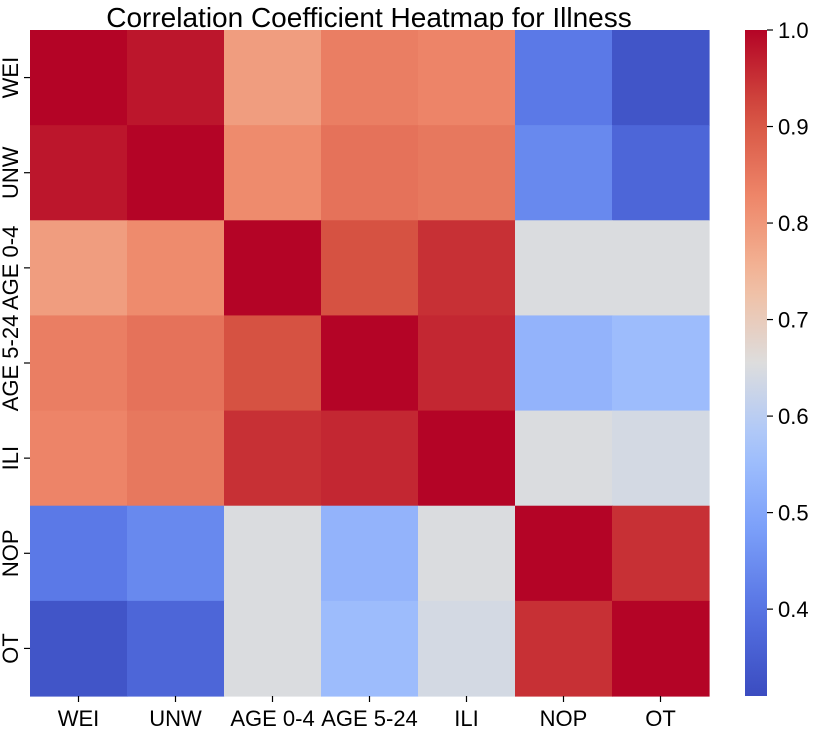 The image size is (830, 733). I want to click on y-tick-label: NOP, so click(11, 553).